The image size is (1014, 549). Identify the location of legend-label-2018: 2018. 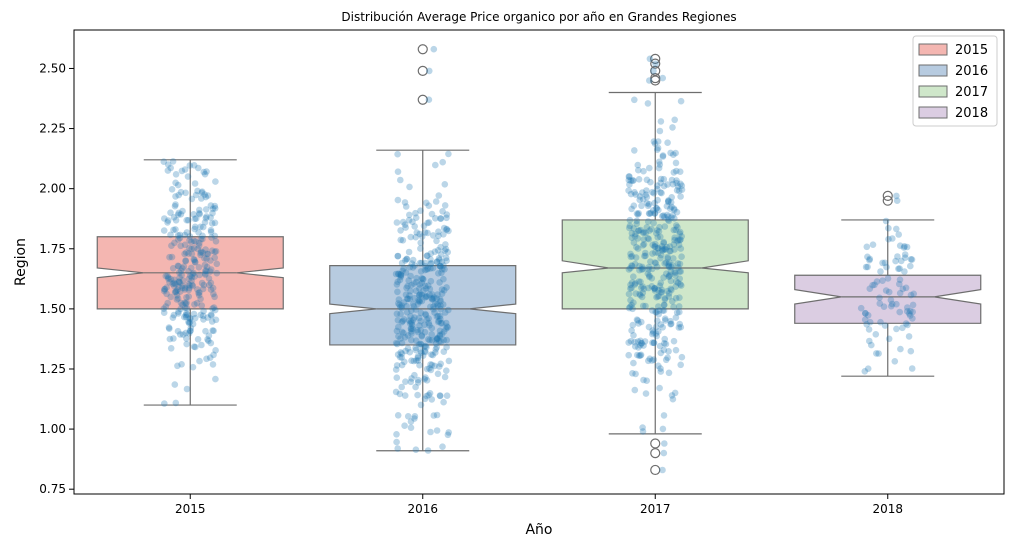
(971, 113).